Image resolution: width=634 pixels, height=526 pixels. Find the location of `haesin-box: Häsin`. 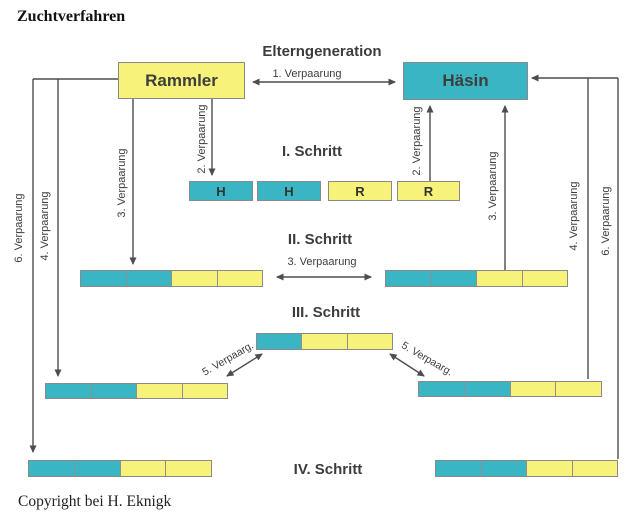

haesin-box: Häsin is located at coordinates (465, 81).